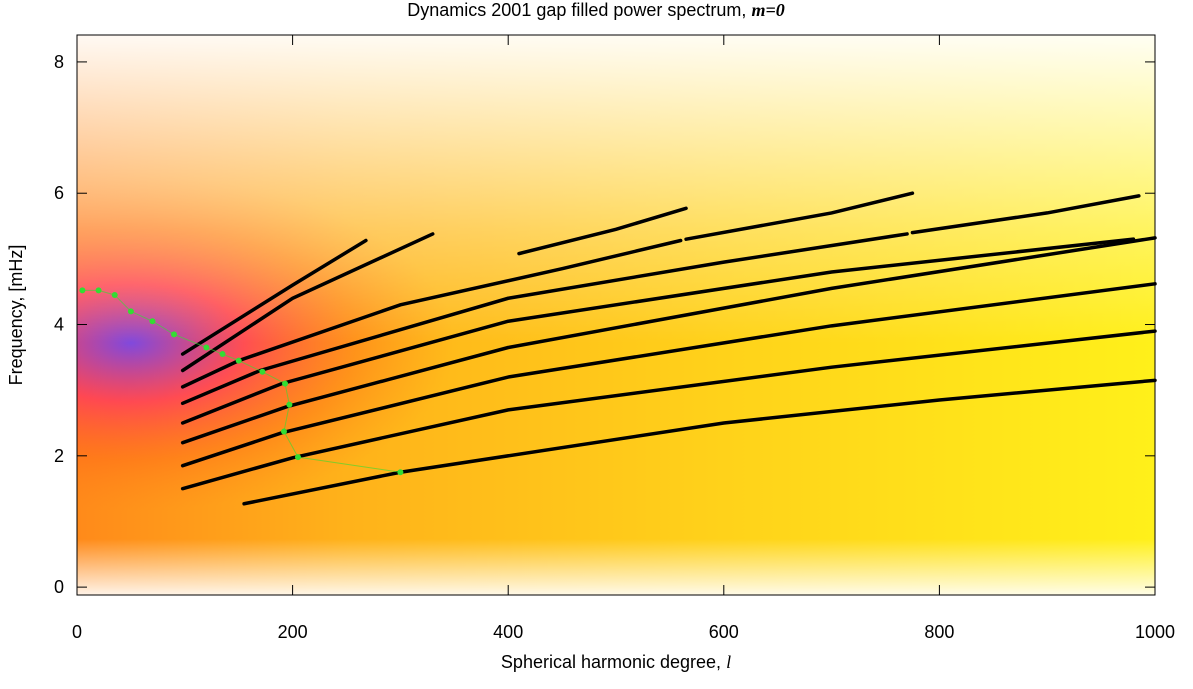 The width and height of the screenshot is (1193, 689). I want to click on x-tick-label: 400, so click(508, 632).